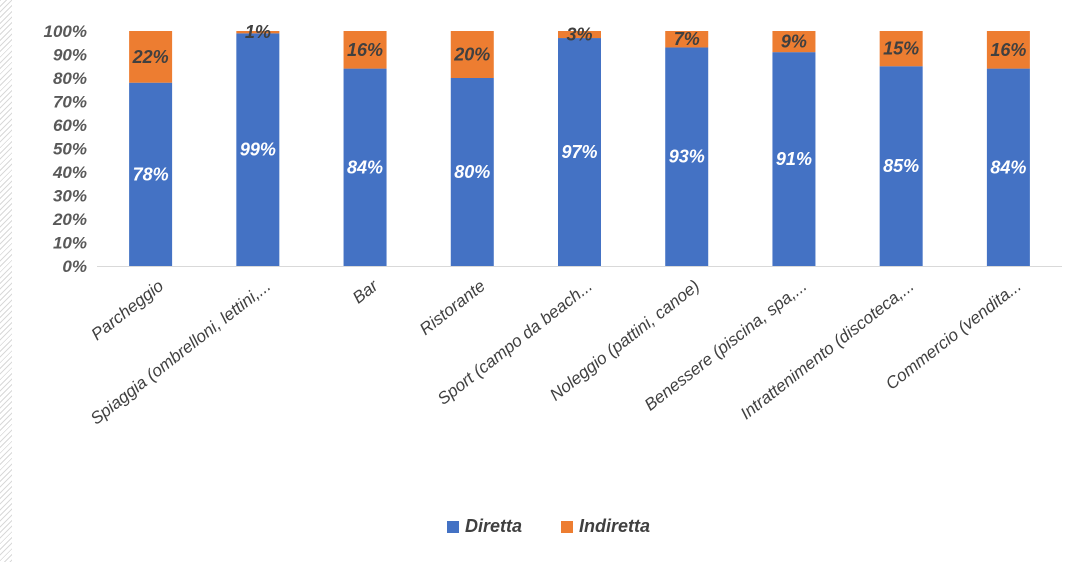 This screenshot has width=1074, height=562. I want to click on legend-label-indiretta: Indiretta, so click(614, 526).